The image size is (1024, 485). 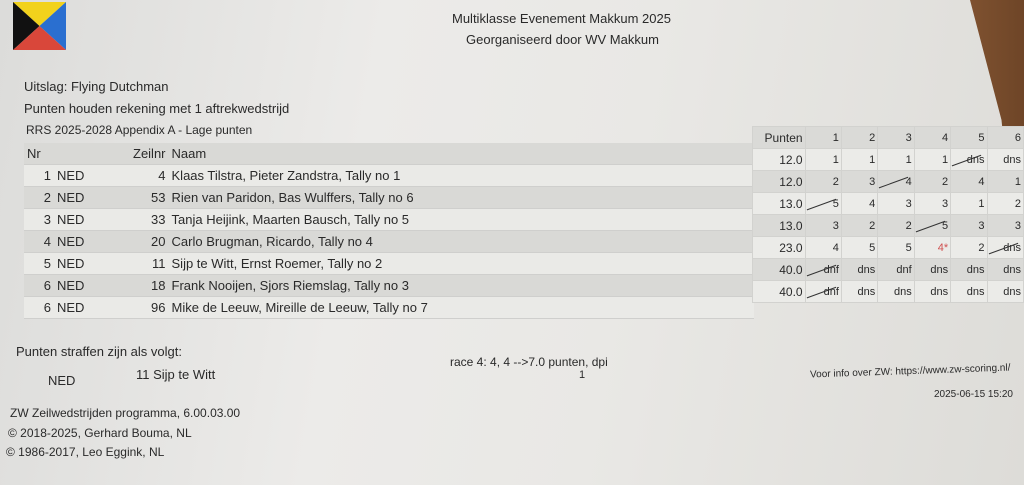 I want to click on col-zeilnr: Zeilnr, so click(x=149, y=154).